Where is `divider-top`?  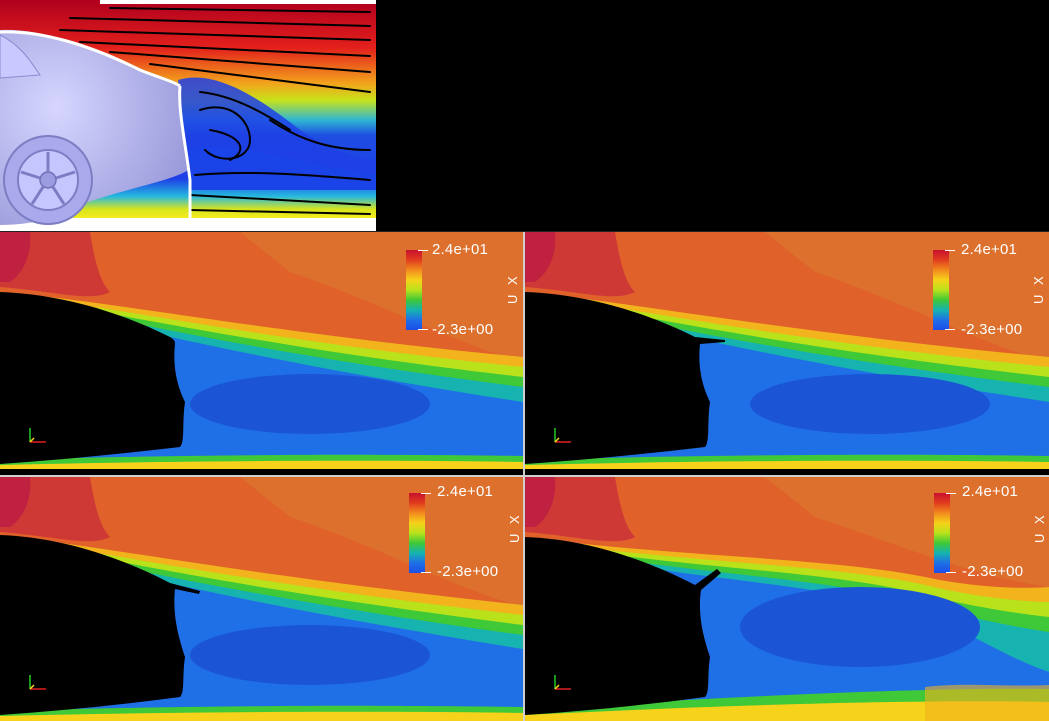
divider-top is located at coordinates (524, 231).